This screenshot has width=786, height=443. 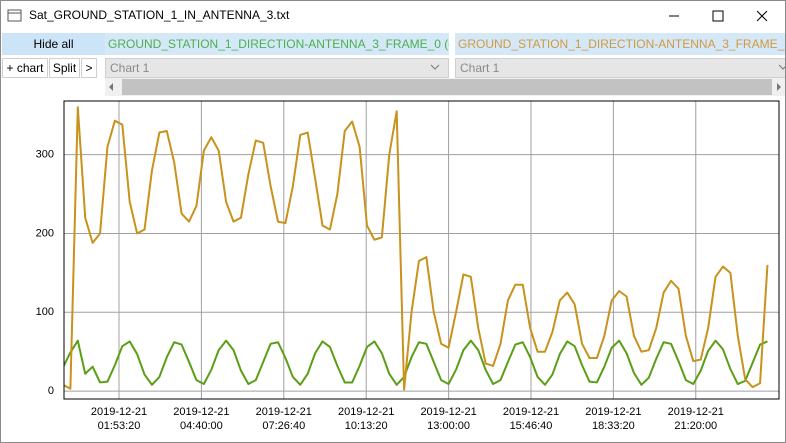 What do you see at coordinates (531, 419) in the screenshot?
I see `x-tick-label: 2019-12-21 15:46:40` at bounding box center [531, 419].